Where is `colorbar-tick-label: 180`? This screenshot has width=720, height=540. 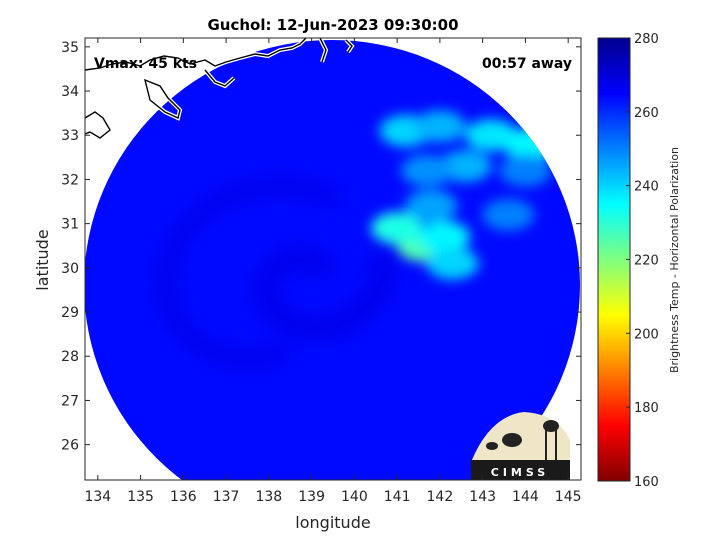
colorbar-tick-label: 180 is located at coordinates (646, 408).